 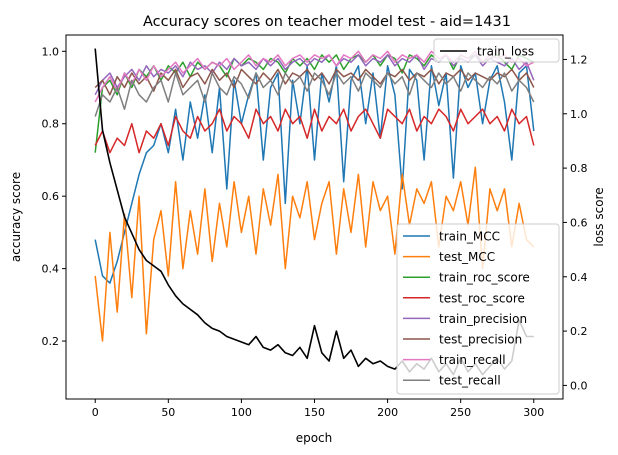 I want to click on x-tick-label: 0, so click(x=95, y=412).